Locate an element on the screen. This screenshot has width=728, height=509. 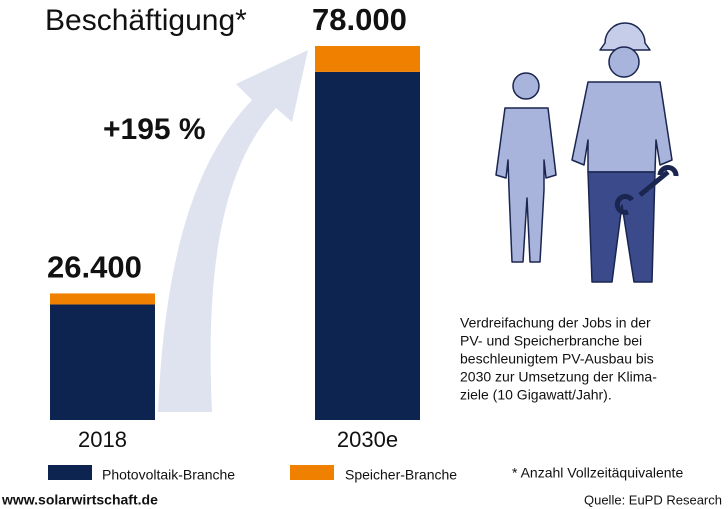
description-line: beschleunigtem PV-Ausbau bis is located at coordinates (557, 359).